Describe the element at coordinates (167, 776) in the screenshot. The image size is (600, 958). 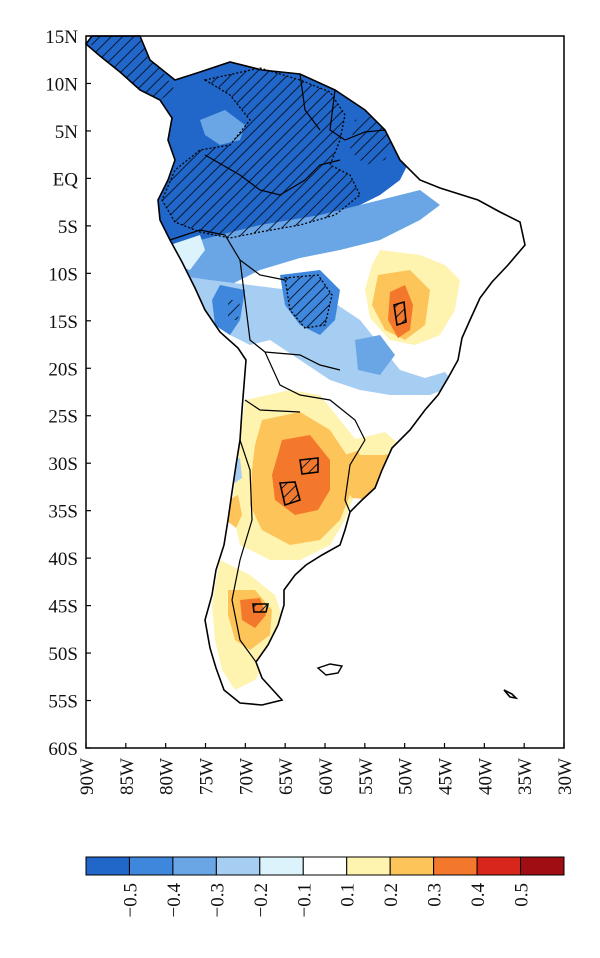
I see `lon-label: 80W` at that location.